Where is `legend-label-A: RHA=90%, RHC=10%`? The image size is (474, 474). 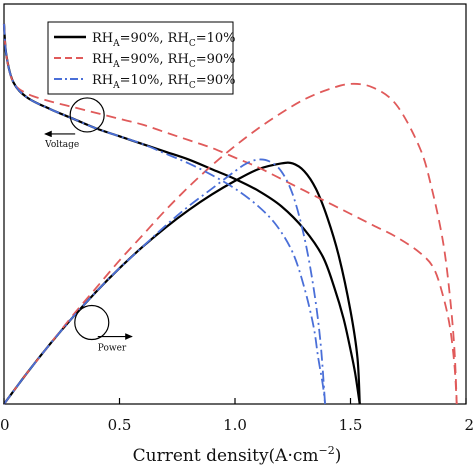 legend-label-A: RHA=90%, RHC=10% is located at coordinates (164, 40).